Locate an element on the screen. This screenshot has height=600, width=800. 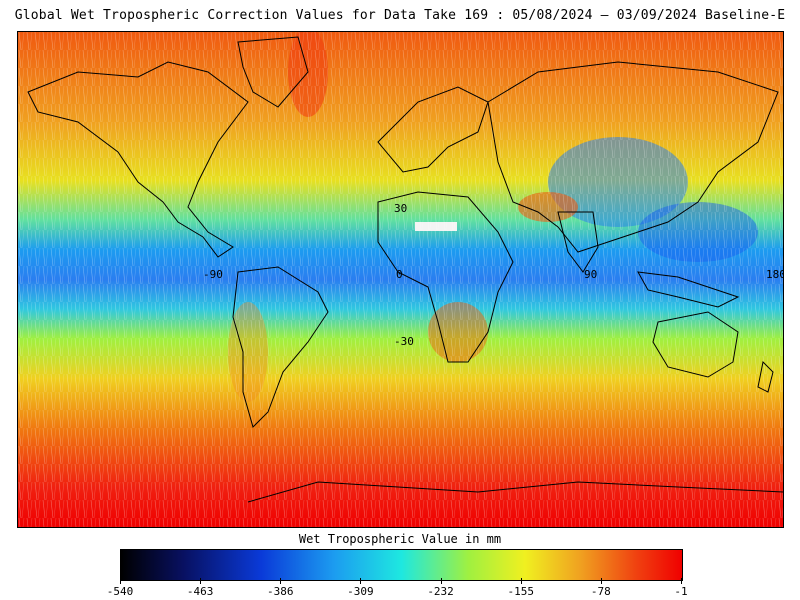
colorbar-gradient is located at coordinates (401, 565).